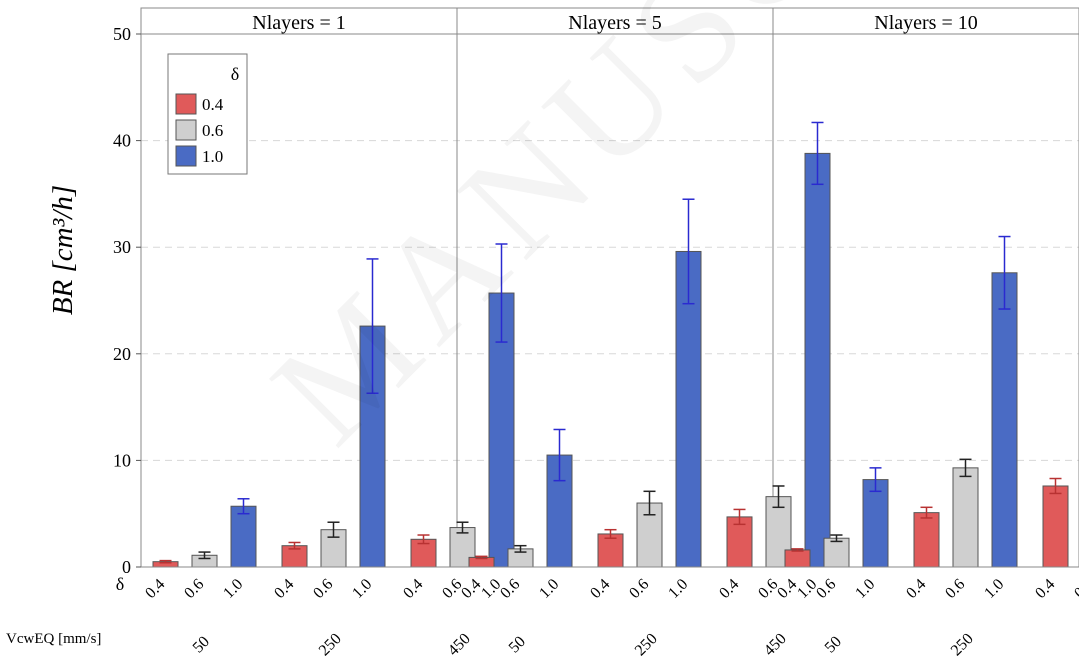 This screenshot has height=659, width=1079. I want to click on panel-title: Nlayers = 5, so click(614, 23).